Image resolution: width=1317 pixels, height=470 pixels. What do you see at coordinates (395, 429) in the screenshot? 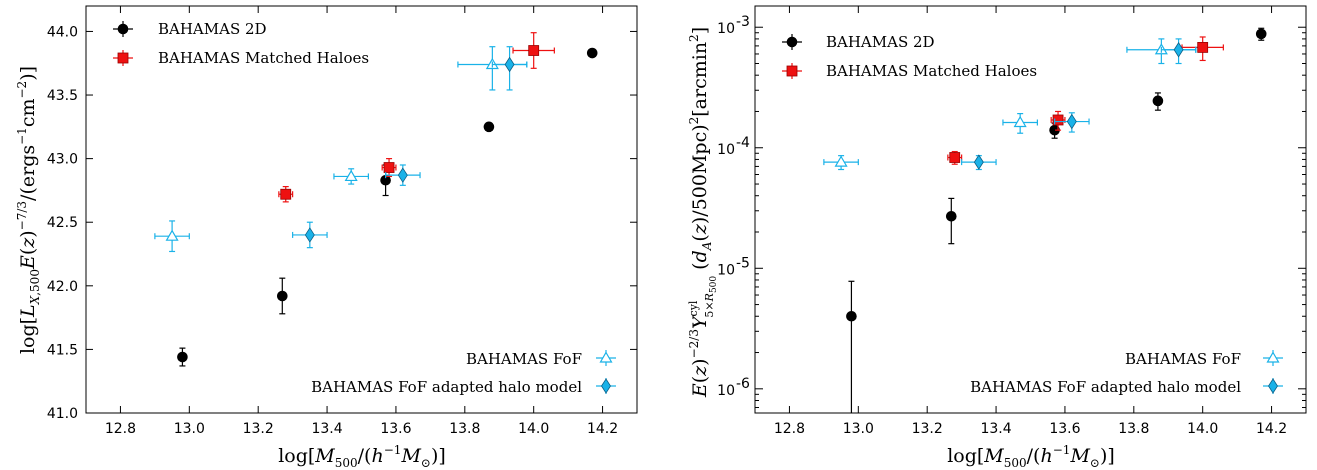
I see `x-tick-label: 13.6` at bounding box center [395, 429].